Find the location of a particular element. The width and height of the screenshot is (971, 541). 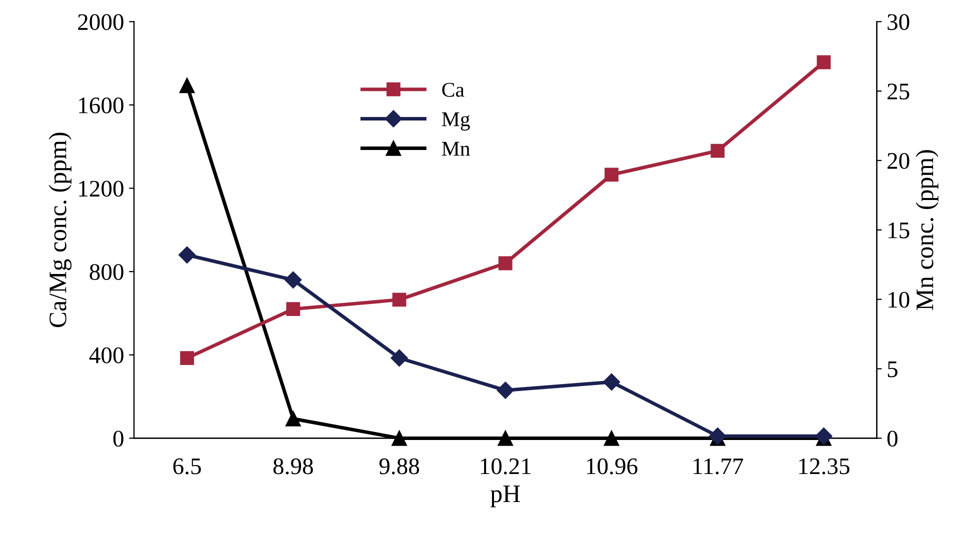

y-tick-label: 800 is located at coordinates (107, 272).